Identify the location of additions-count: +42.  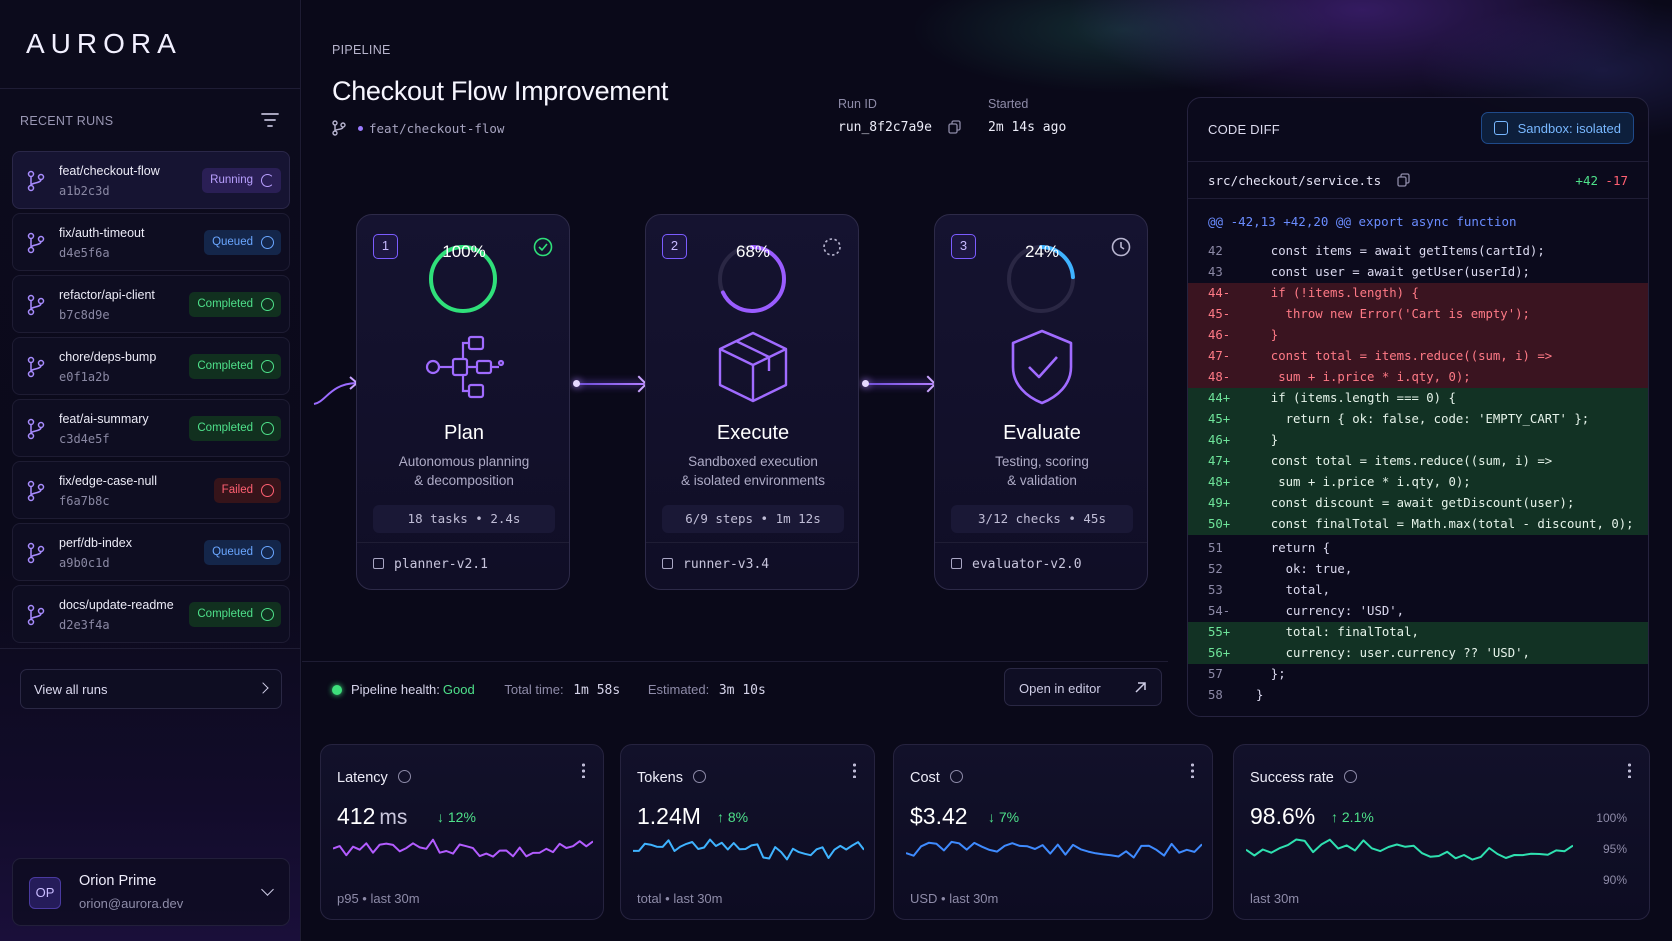
(1586, 180).